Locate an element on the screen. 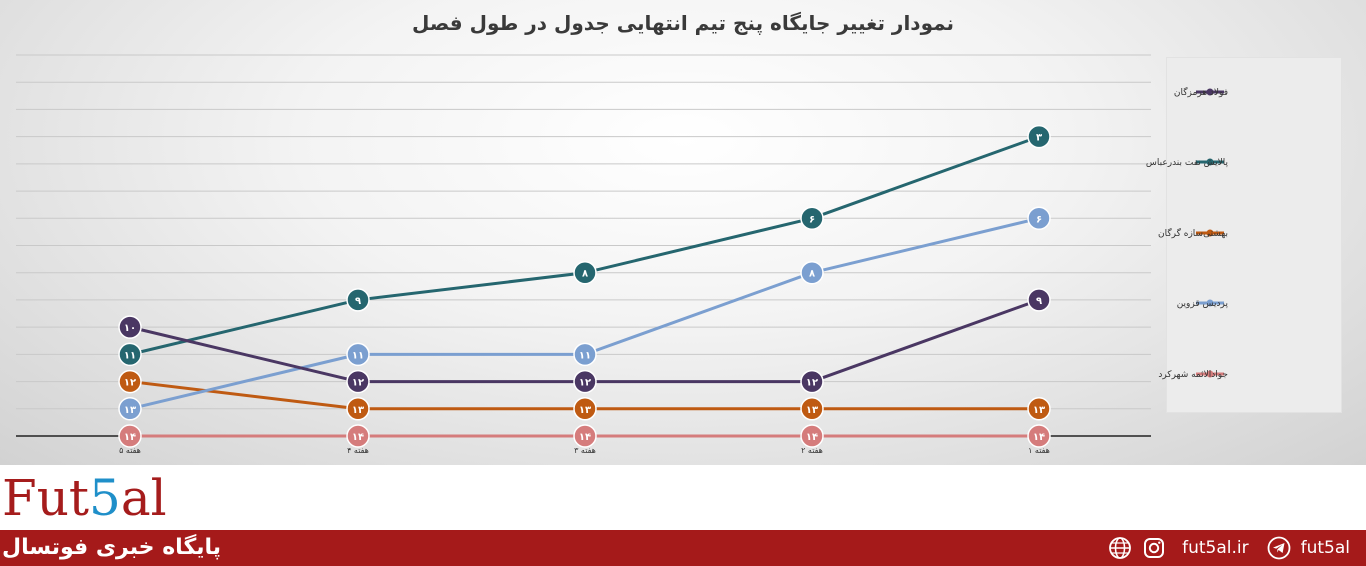 This screenshot has height=566, width=1366. x-tick-label: هفته ۳ is located at coordinates (585, 450).